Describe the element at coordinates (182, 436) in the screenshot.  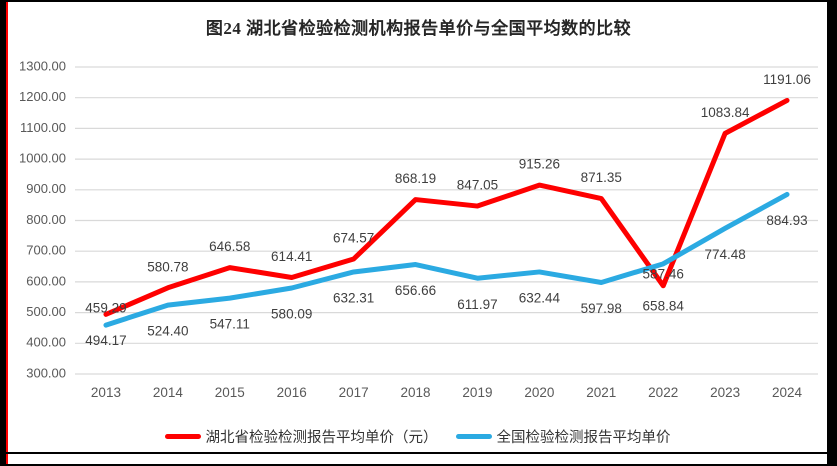
I see `hubei-series-swatch` at that location.